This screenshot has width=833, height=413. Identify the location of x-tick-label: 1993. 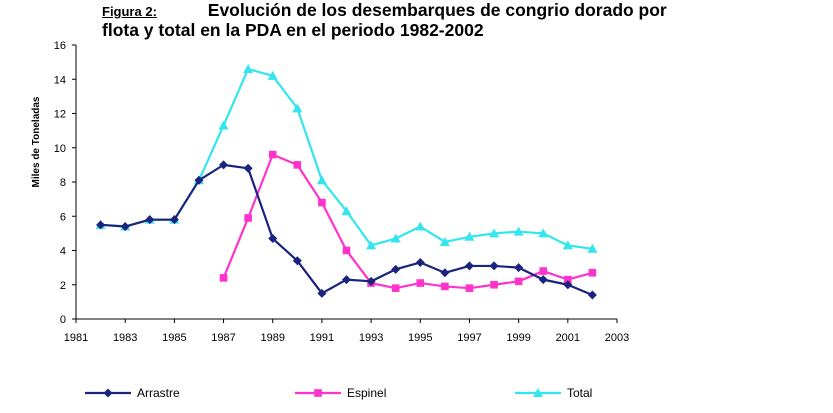
(371, 338).